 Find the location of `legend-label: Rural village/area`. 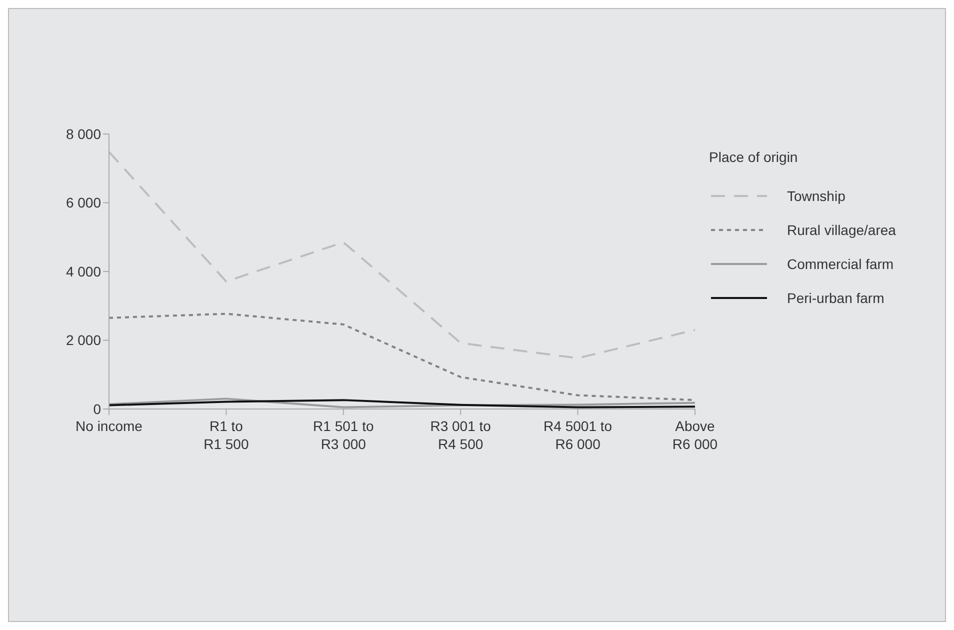

legend-label: Rural village/area is located at coordinates (841, 230).